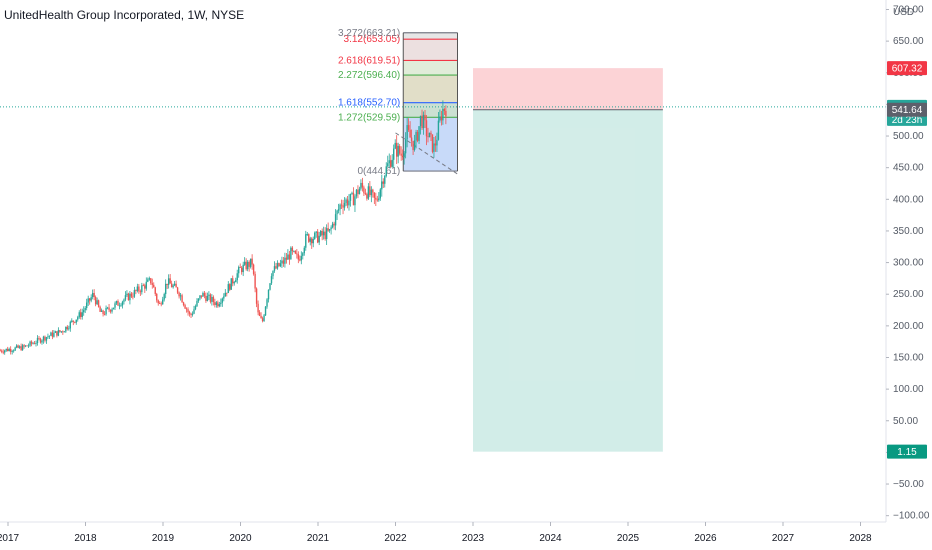  Describe the element at coordinates (369, 103) in the screenshot. I see `fib-level-label: 1.618(552.70)` at that location.